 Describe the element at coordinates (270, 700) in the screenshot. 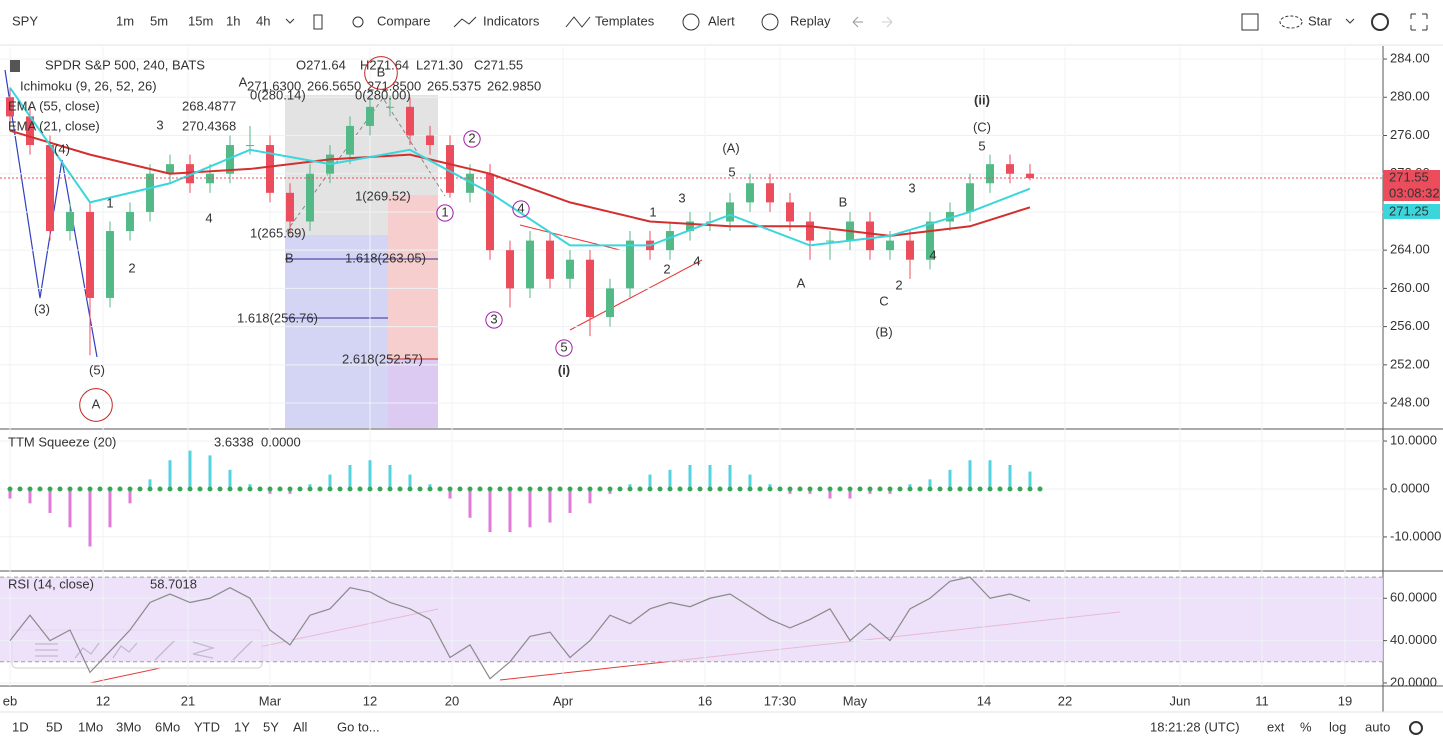

I see `x-tick-label: Mar` at that location.